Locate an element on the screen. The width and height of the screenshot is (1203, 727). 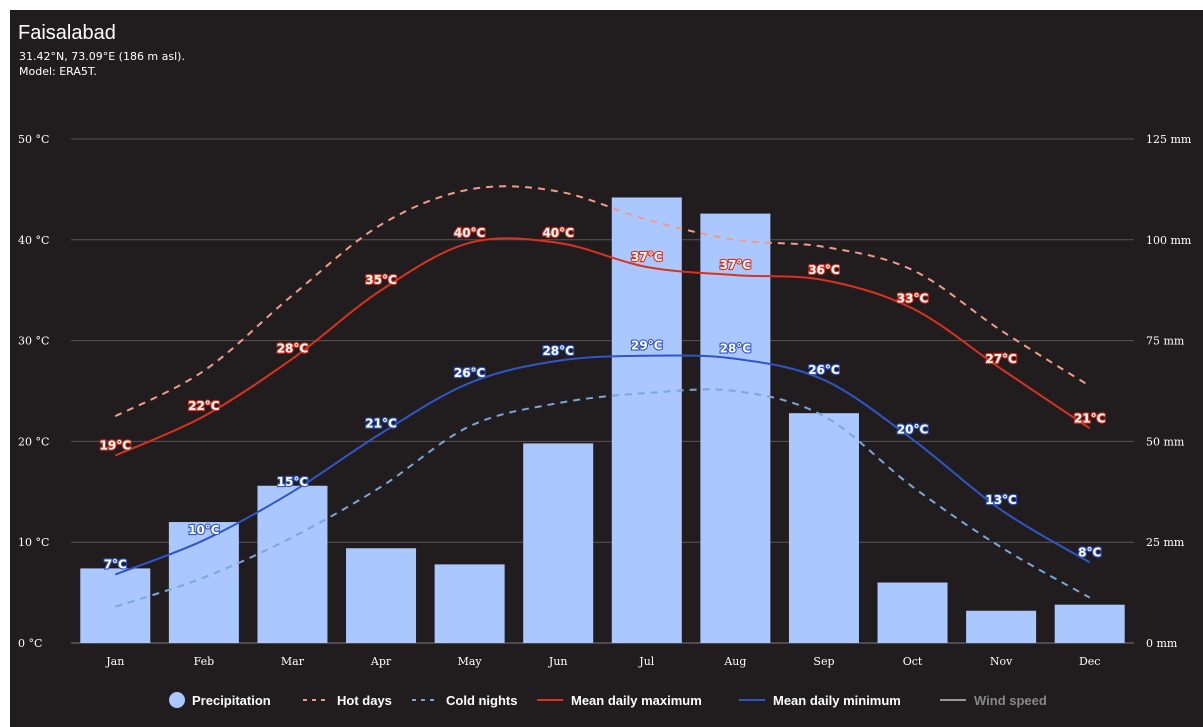
x-tick-label: Feb is located at coordinates (204, 661).